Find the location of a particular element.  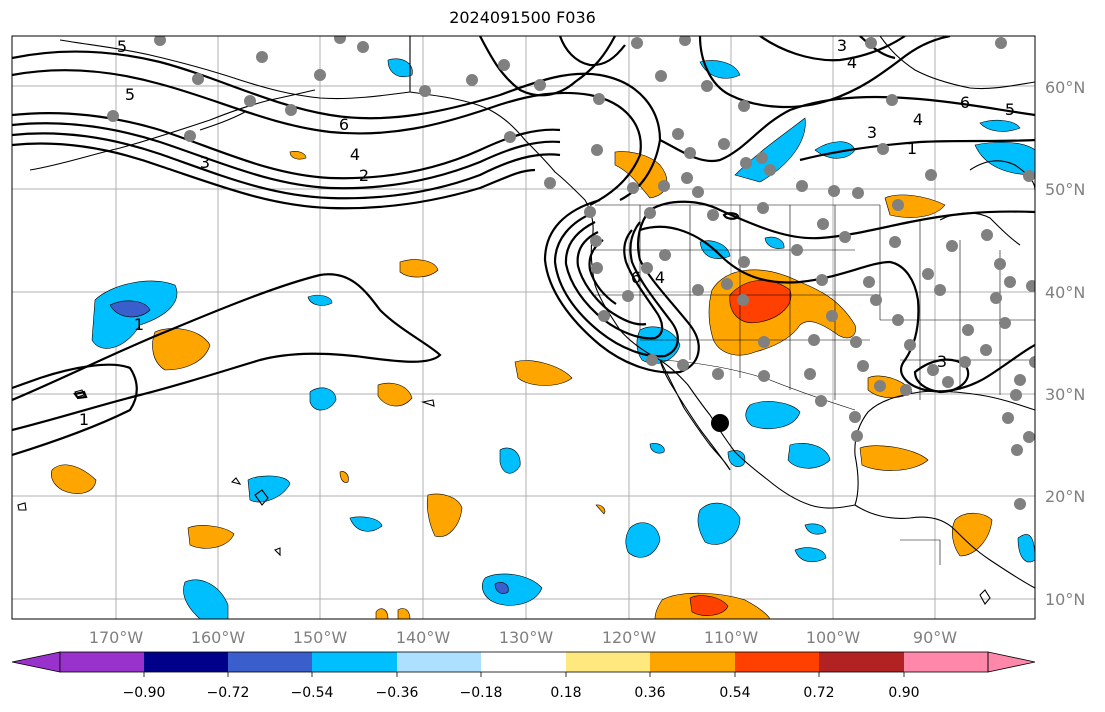

colorbar-tick: −0.18 is located at coordinates (481, 693).